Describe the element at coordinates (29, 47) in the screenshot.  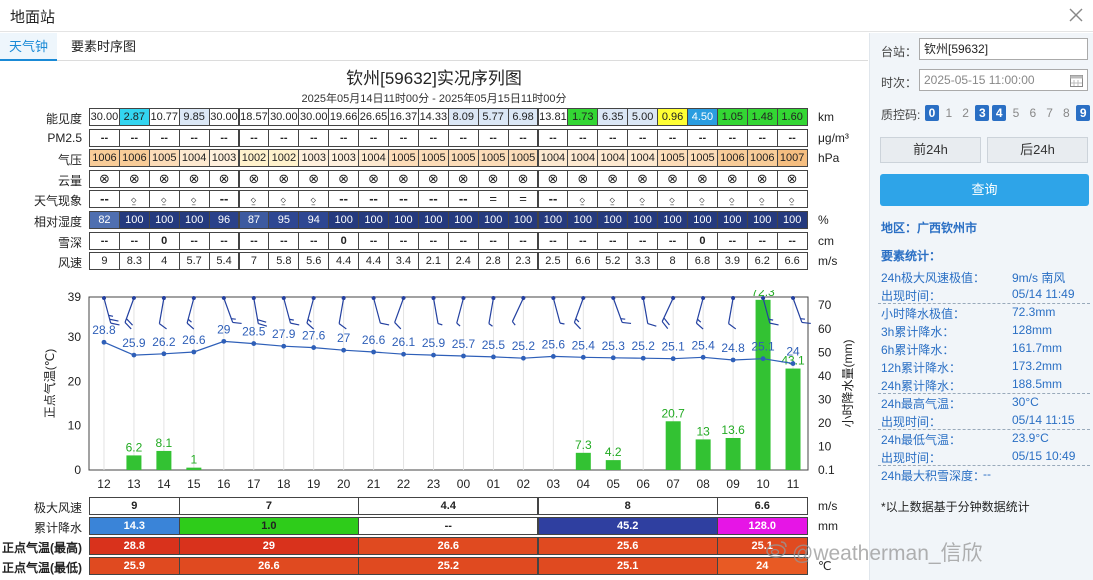
I see `tab-weather-clock: 天气钟` at that location.